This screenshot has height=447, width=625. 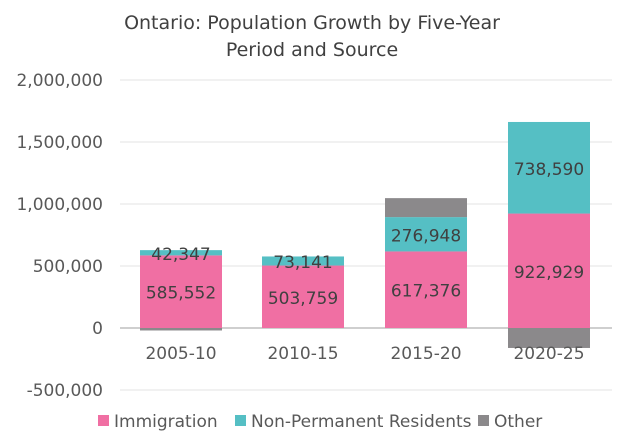 What do you see at coordinates (65, 391) in the screenshot?
I see `y-tick-label: -500,000` at bounding box center [65, 391].